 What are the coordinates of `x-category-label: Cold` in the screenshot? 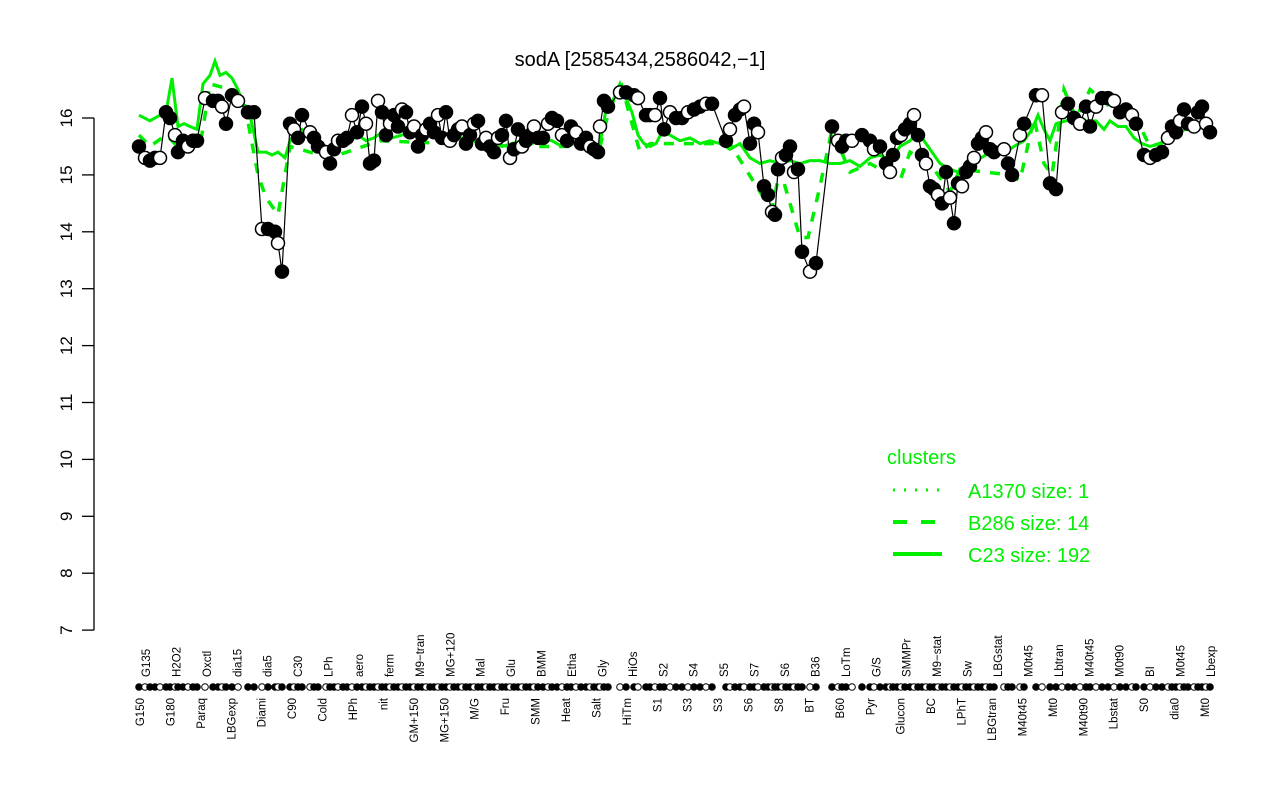 It's located at (324, 710).